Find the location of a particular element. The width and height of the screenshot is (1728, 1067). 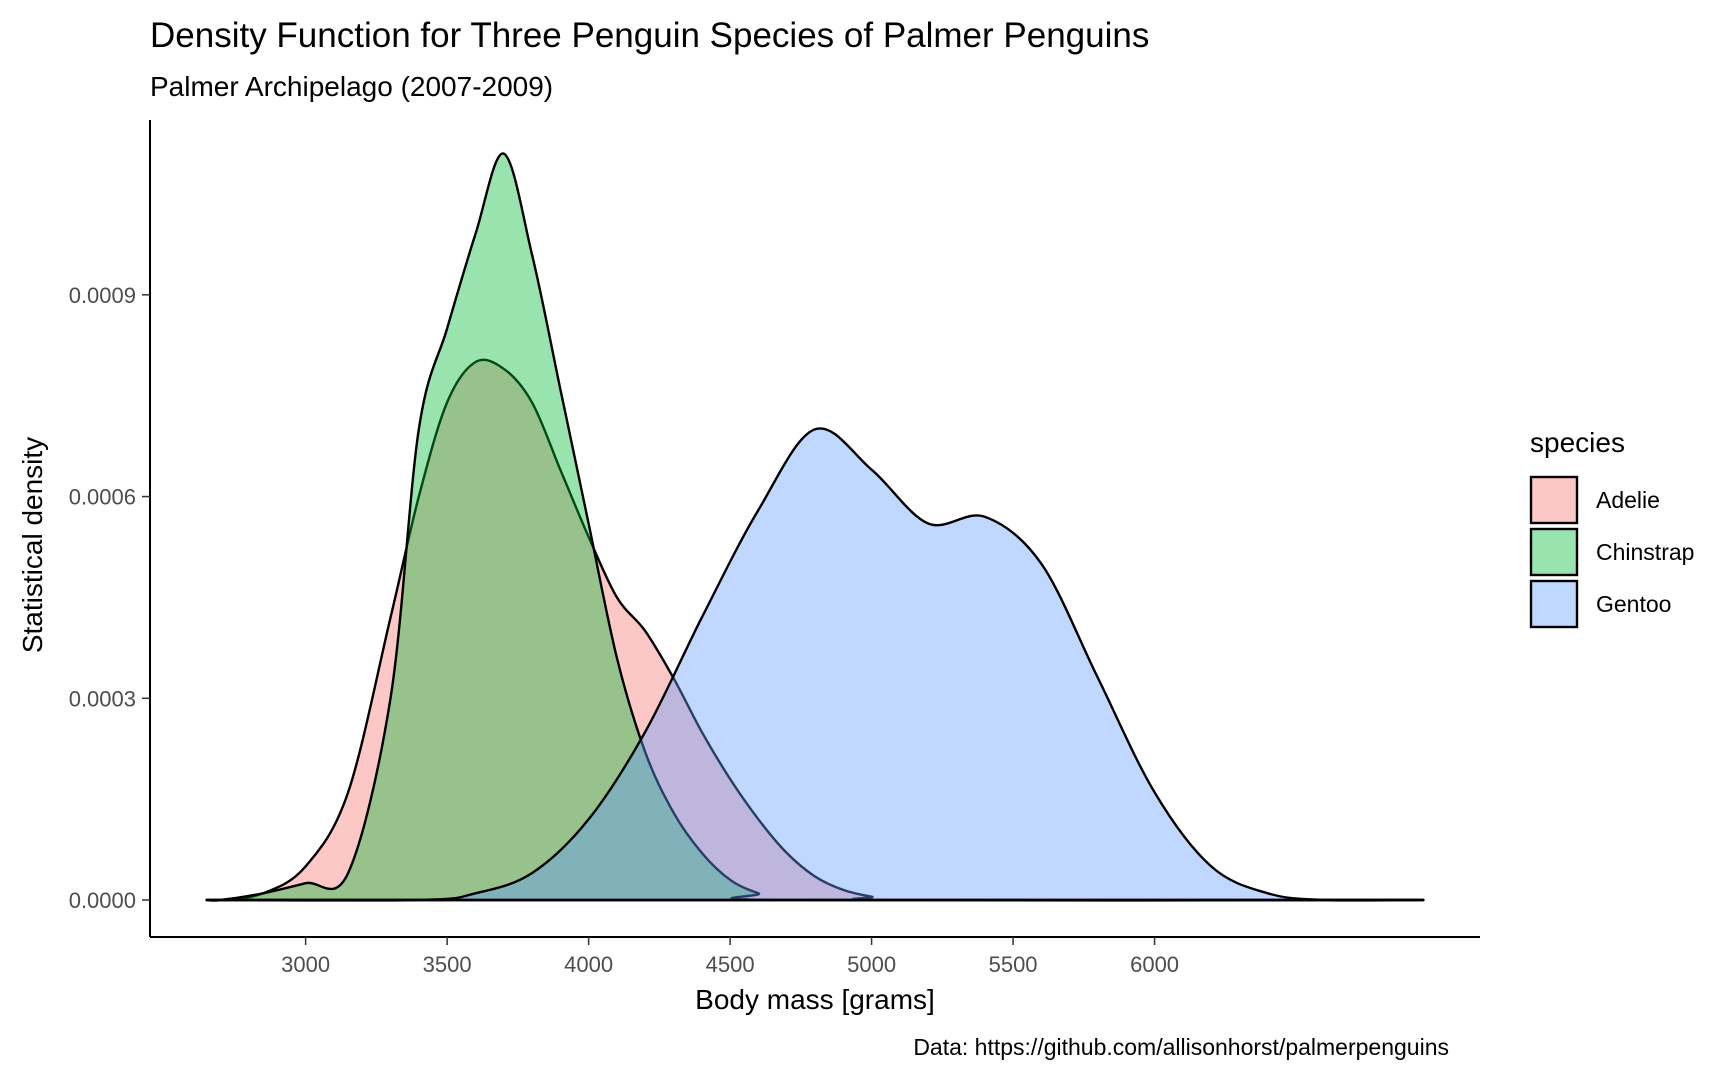

legend-key-gentoo is located at coordinates (1554, 604).